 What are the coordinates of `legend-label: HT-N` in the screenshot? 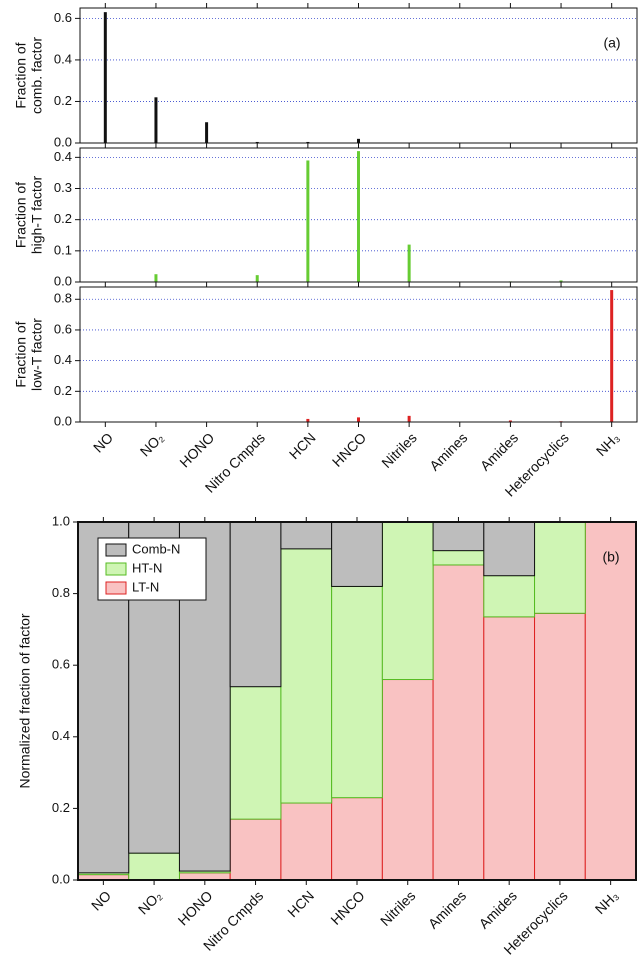 It's located at (147, 567).